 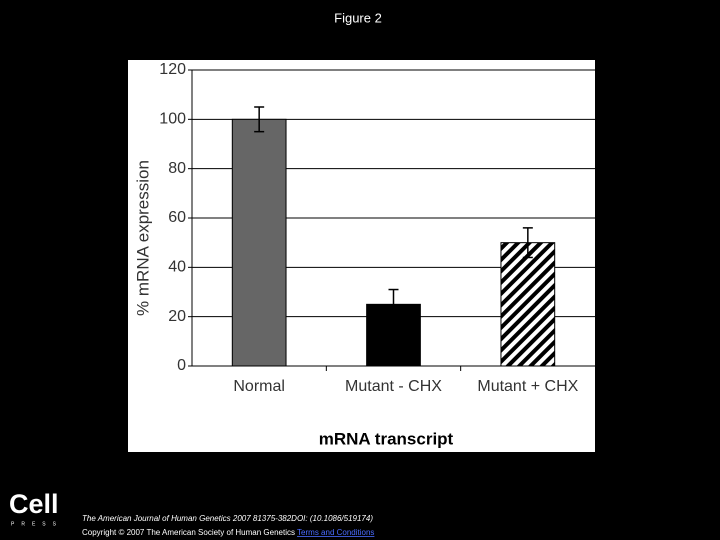 What do you see at coordinates (177, 217) in the screenshot?
I see `y-tick-label: 60` at bounding box center [177, 217].